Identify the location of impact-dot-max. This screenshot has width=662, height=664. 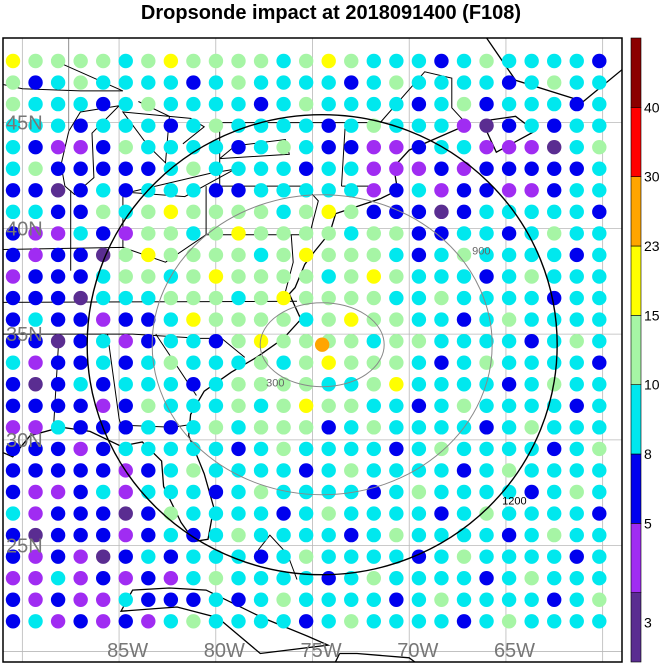
(322, 344).